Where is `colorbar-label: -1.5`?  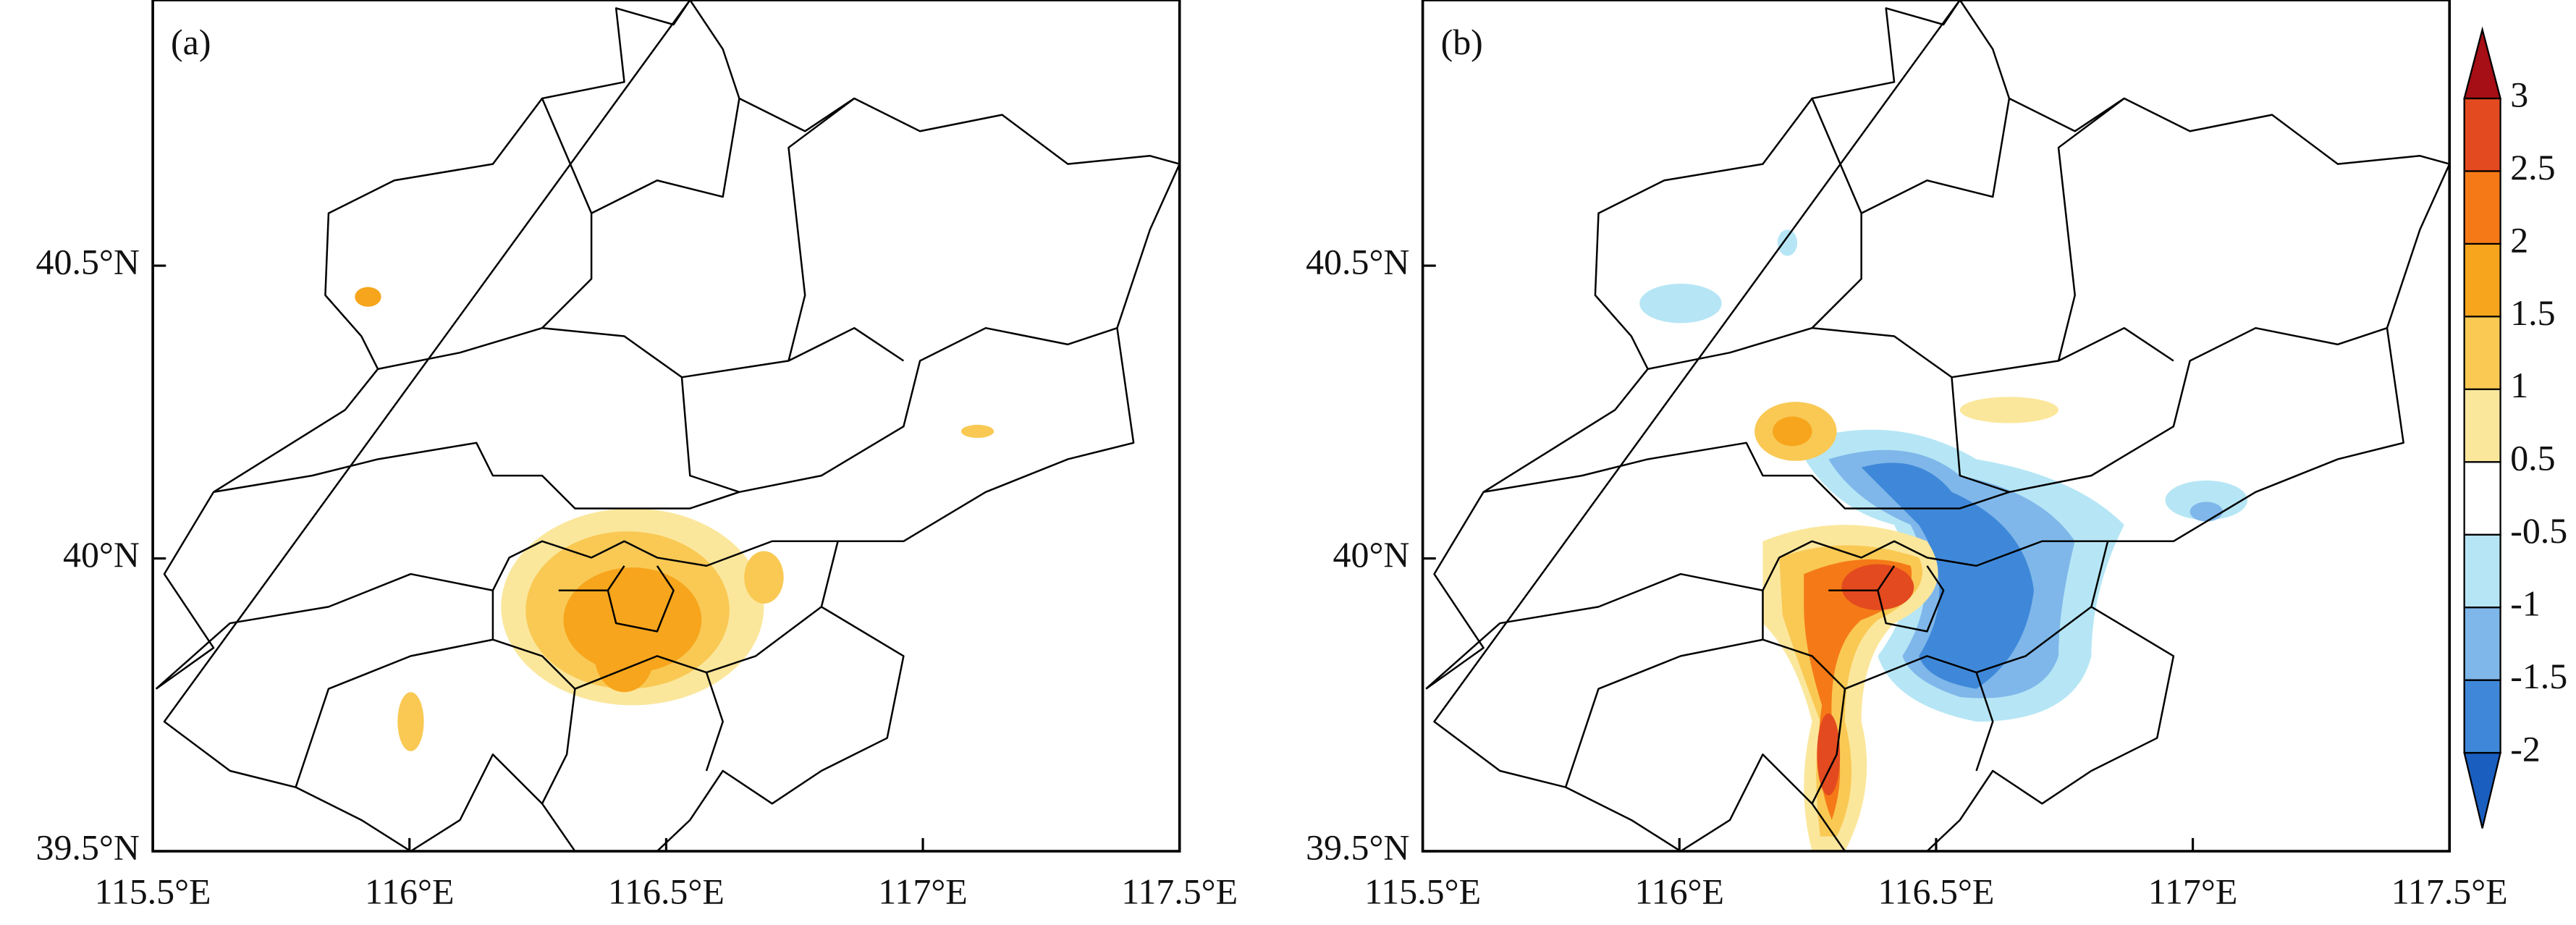 colorbar-label: -1.5 is located at coordinates (2539, 676).